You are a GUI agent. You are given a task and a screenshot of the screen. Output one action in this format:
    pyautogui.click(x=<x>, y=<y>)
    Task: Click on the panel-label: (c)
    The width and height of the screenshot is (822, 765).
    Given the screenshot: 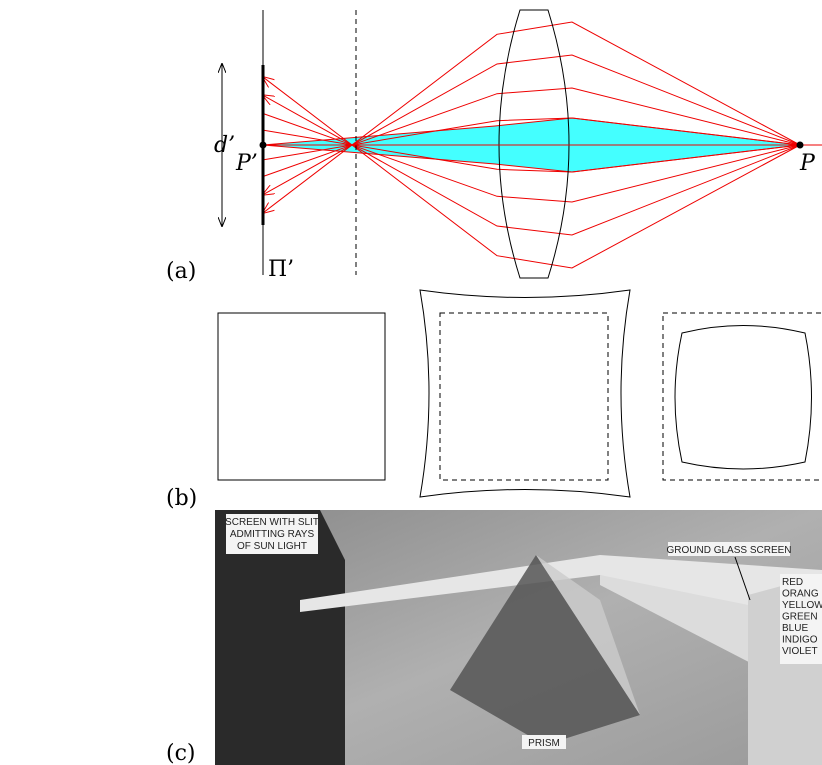 What is the action you would take?
    pyautogui.click(x=181, y=753)
    